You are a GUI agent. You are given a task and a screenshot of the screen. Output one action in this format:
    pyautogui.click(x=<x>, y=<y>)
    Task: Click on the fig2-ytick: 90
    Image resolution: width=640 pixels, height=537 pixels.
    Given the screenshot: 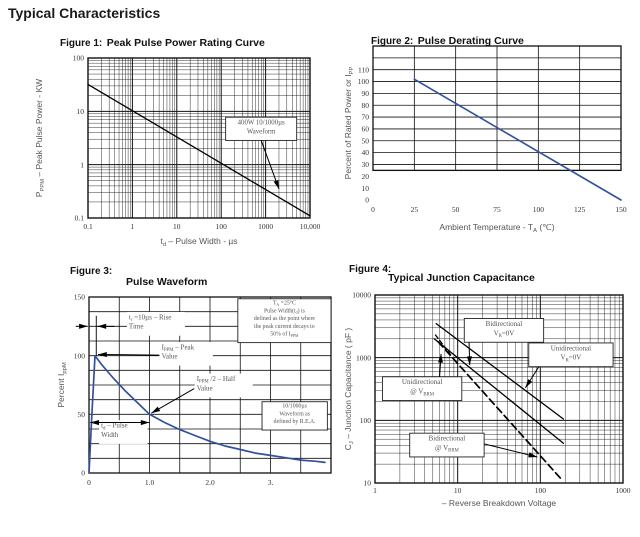 What is the action you would take?
    pyautogui.click(x=366, y=93)
    